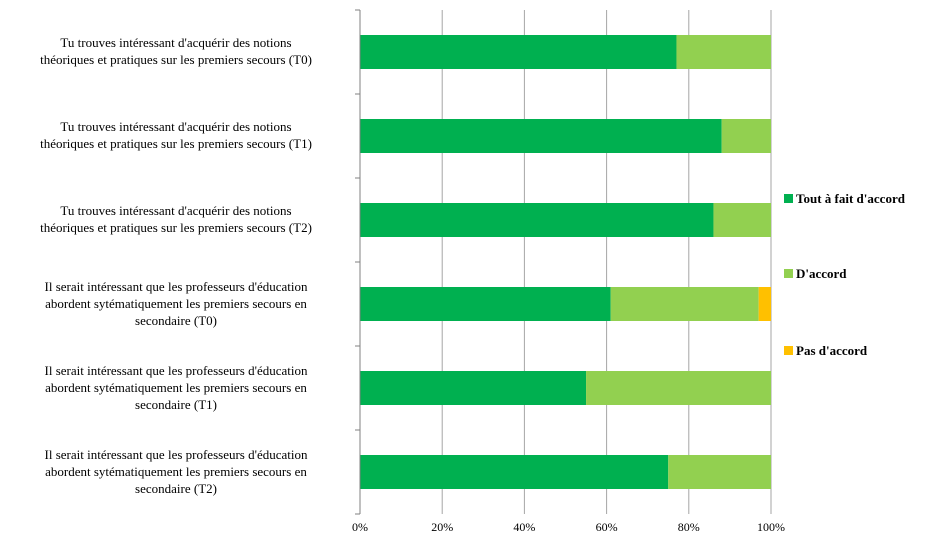 The width and height of the screenshot is (933, 537). I want to click on x-tick-label: 40%, so click(524, 527).